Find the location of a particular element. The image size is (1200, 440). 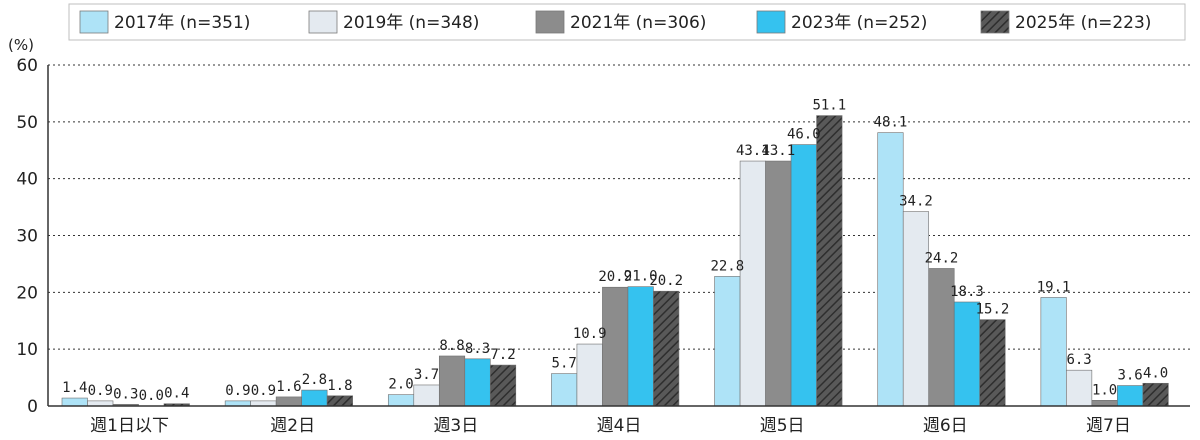

legend-label: 2019年 (n=348) is located at coordinates (411, 23).